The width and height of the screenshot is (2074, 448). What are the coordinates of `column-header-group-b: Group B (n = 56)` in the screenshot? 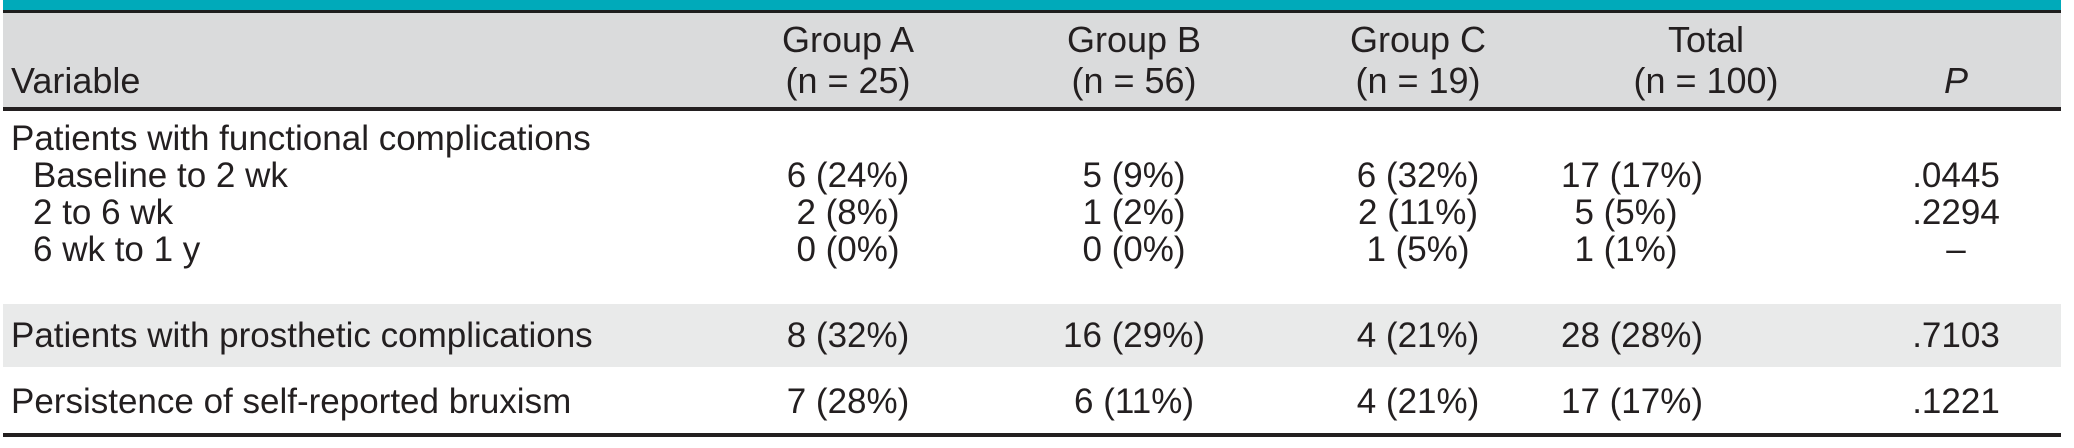 It's located at (1134, 62).